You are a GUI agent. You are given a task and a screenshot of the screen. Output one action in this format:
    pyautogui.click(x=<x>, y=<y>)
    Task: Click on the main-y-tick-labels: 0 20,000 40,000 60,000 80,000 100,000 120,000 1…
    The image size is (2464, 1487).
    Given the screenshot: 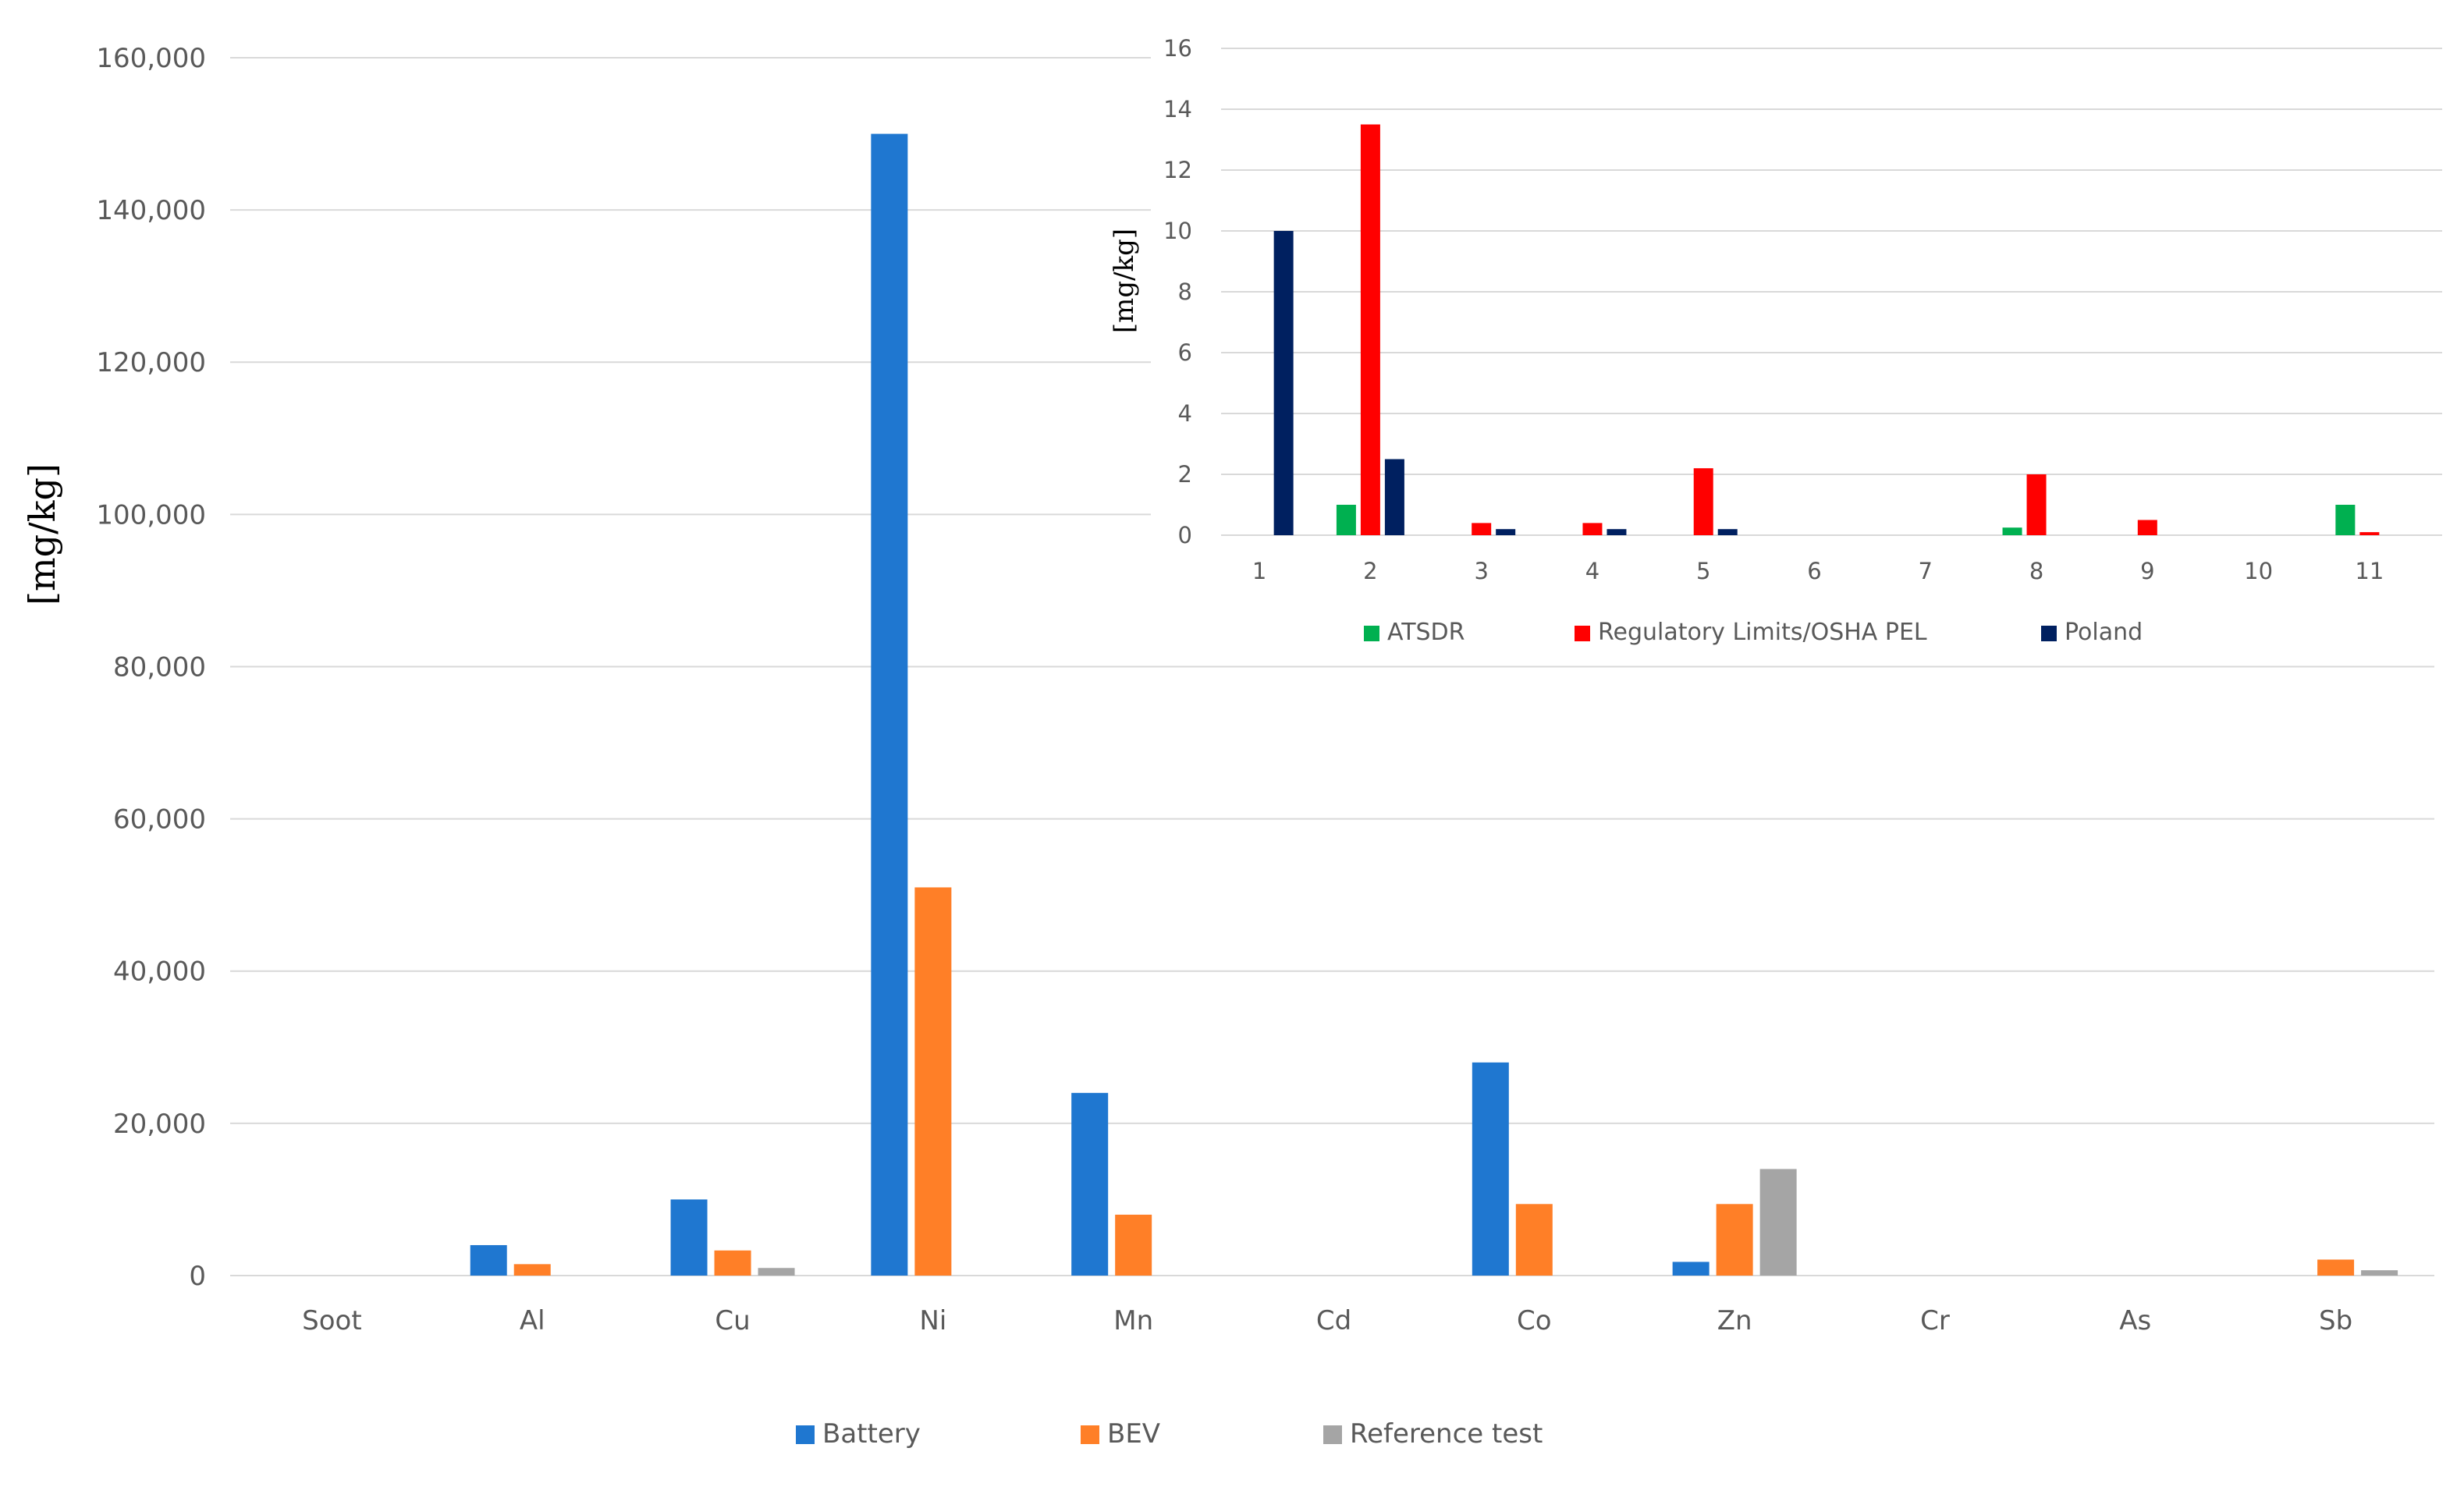 What is the action you would take?
    pyautogui.click(x=151, y=667)
    